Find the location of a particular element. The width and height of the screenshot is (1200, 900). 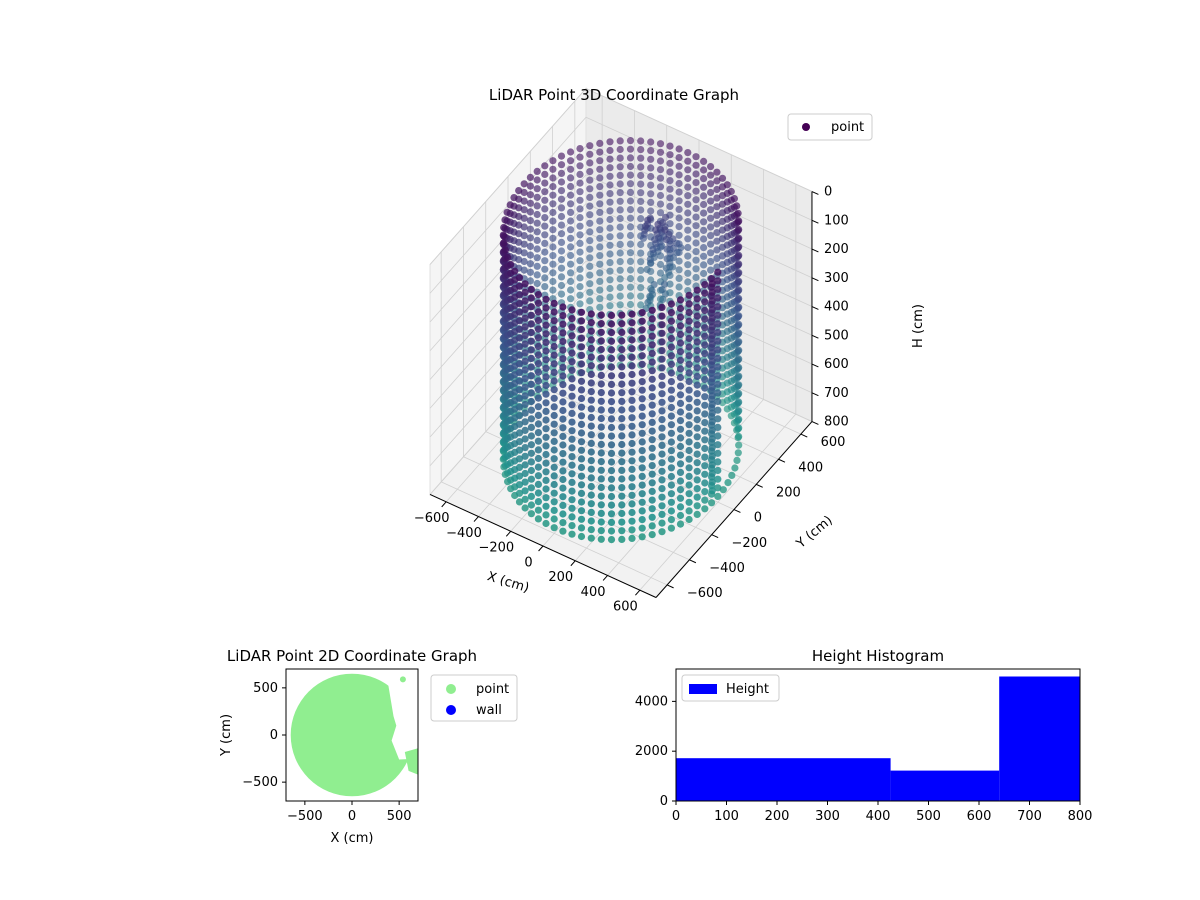

grid-line is located at coordinates (576, 508).